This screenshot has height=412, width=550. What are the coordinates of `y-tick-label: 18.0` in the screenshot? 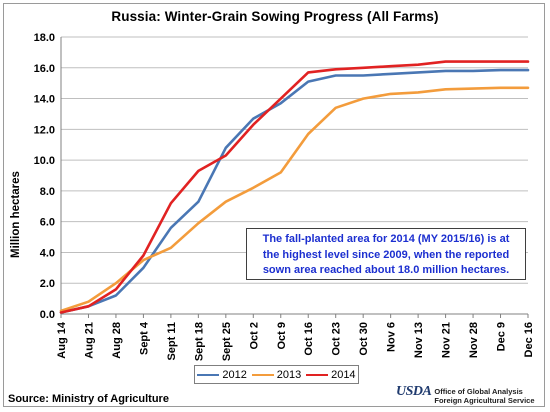 It's located at (44, 38).